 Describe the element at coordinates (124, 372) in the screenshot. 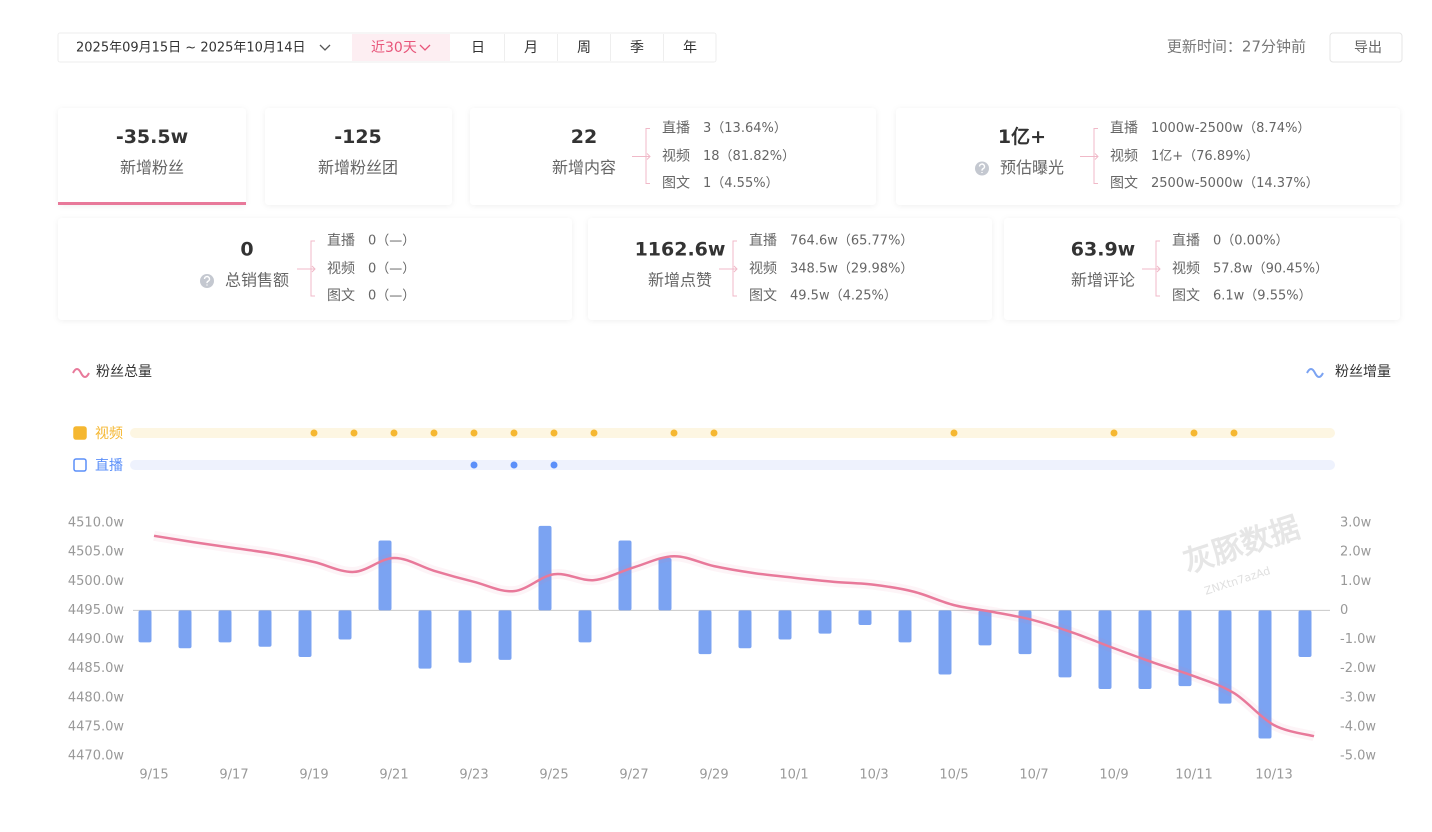

I see `legend-label: 粉丝总量` at that location.